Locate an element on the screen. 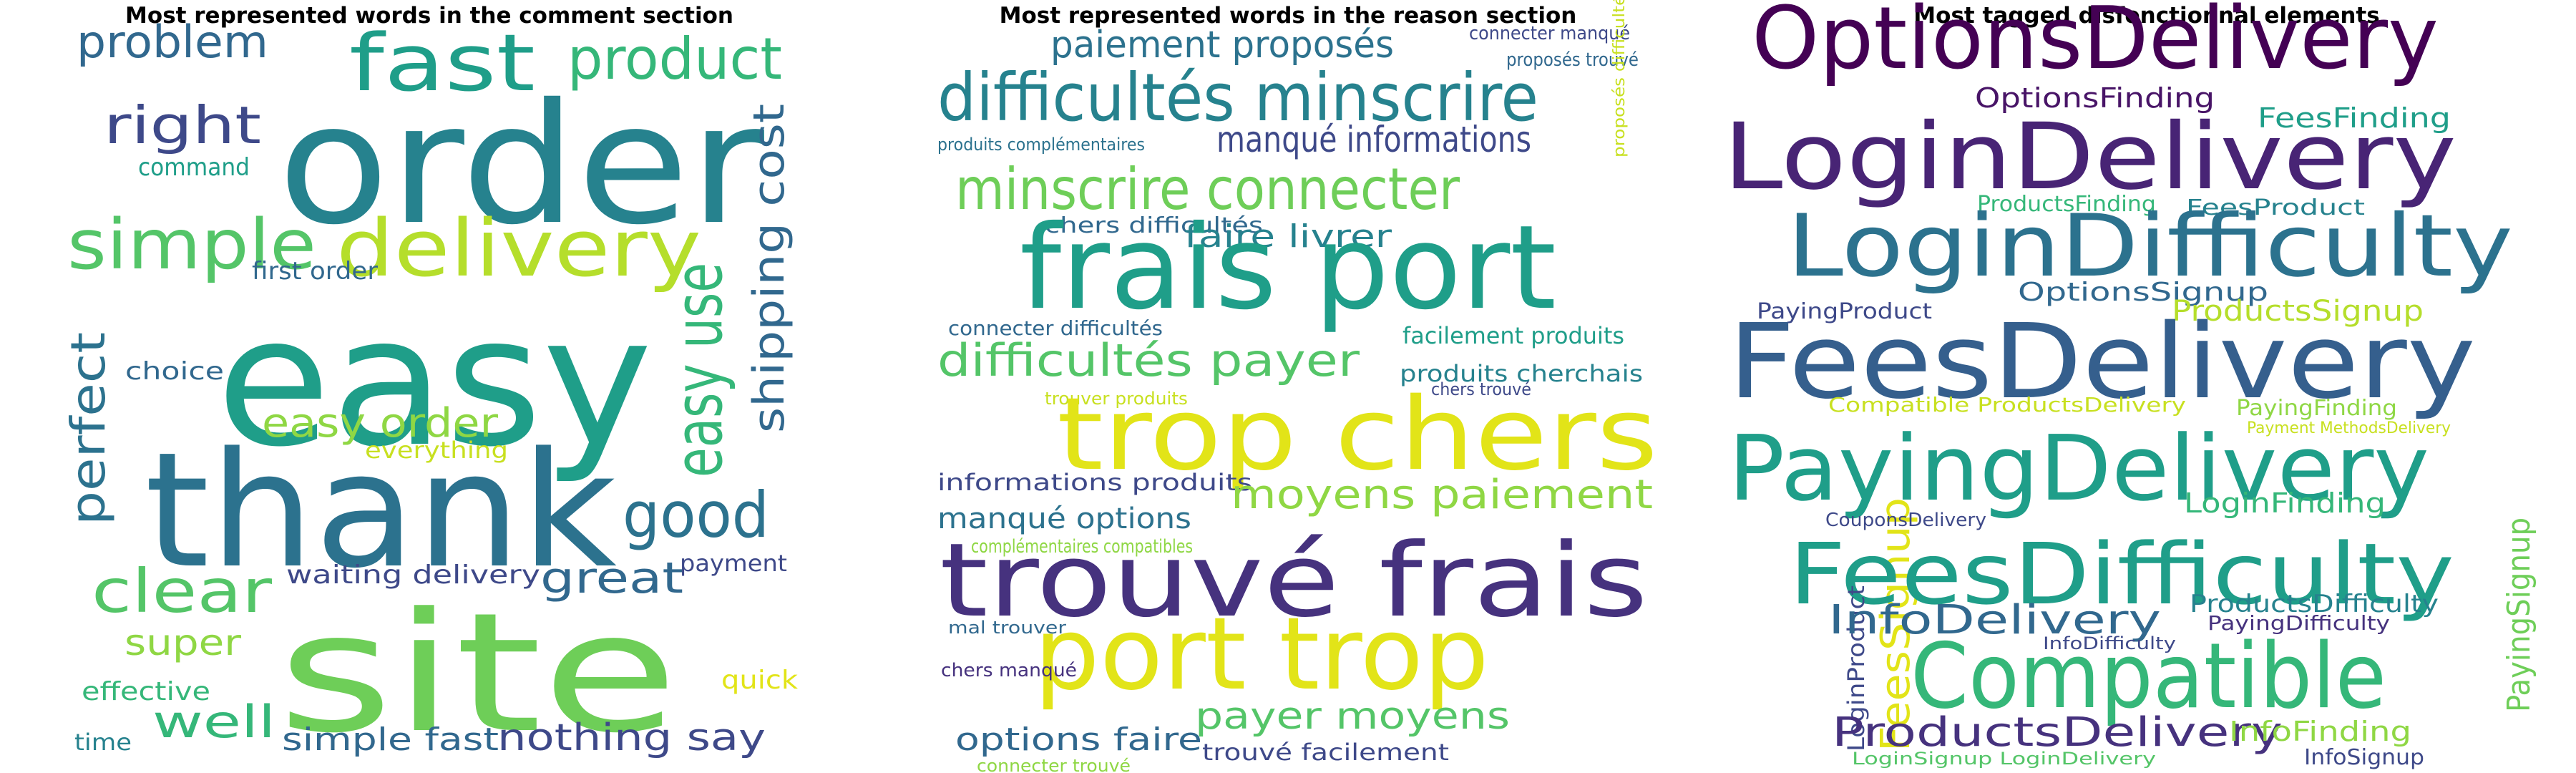 The height and width of the screenshot is (773, 2576). wordcloud-word: FeesDifficulty is located at coordinates (2121, 574).